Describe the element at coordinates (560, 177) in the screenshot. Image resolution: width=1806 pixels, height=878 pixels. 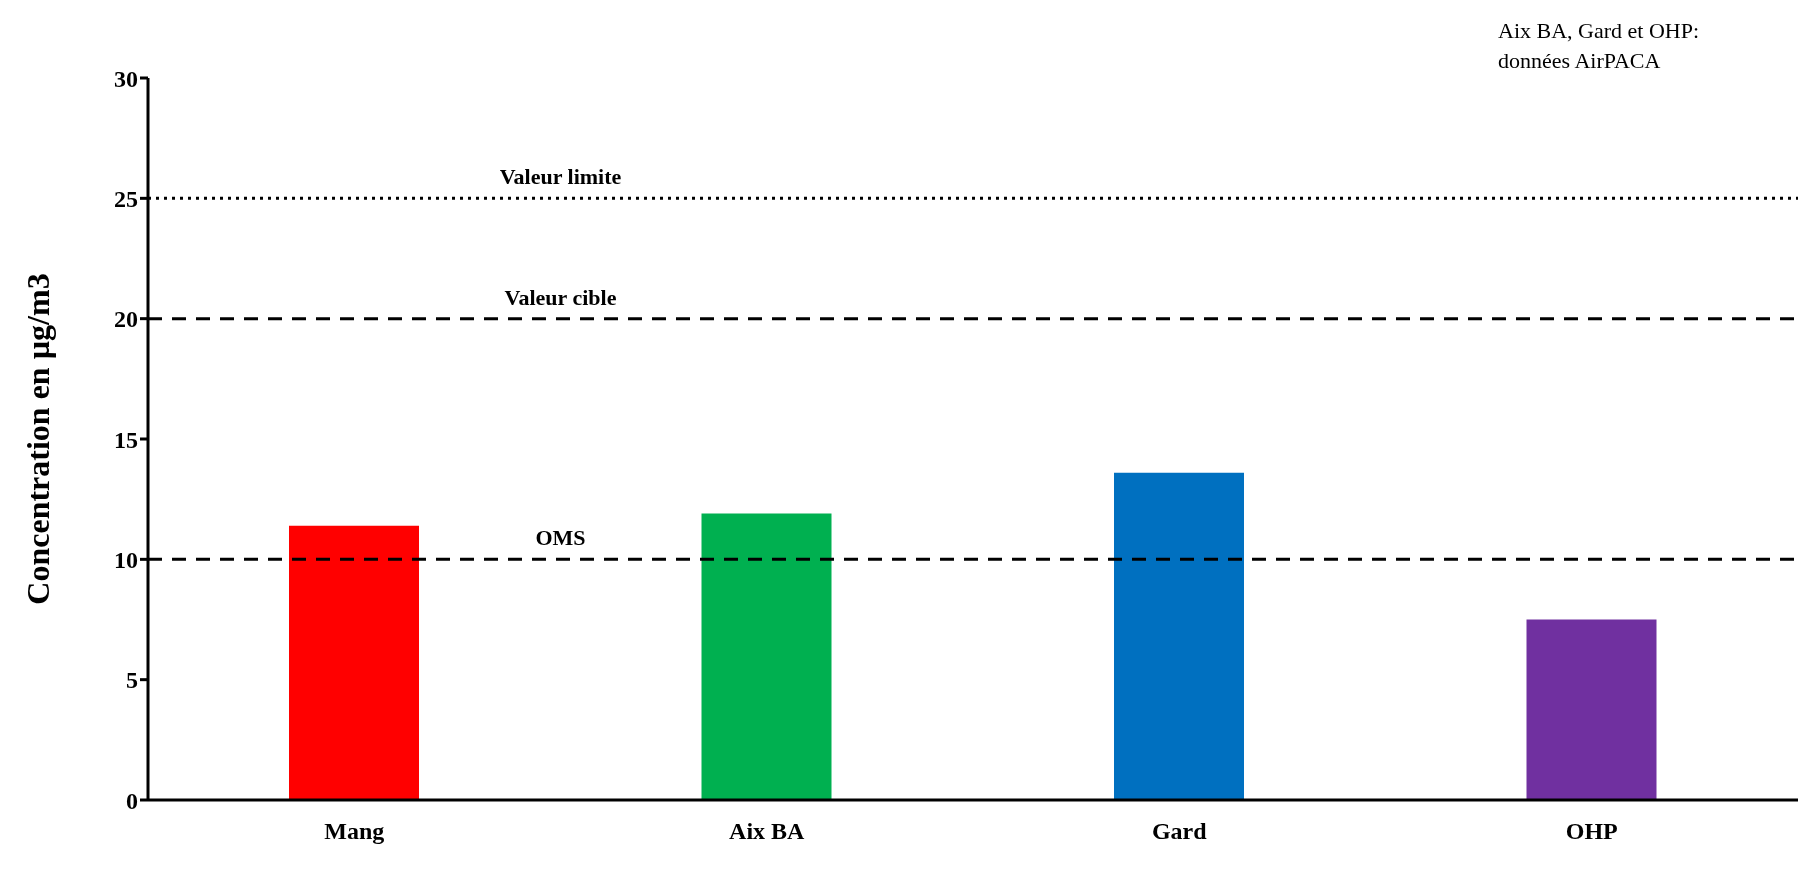
I see `ref-line-label: Valeur limite` at that location.